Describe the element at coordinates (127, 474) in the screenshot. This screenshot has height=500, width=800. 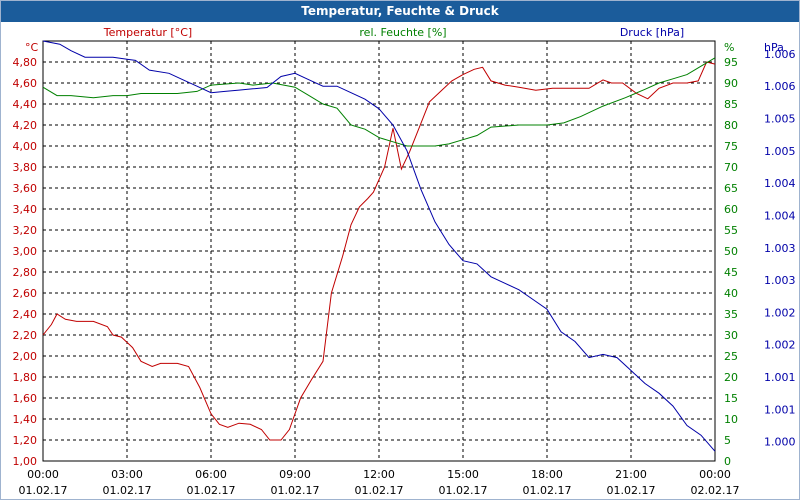
I see `x-tick-time-label: 03:00` at that location.